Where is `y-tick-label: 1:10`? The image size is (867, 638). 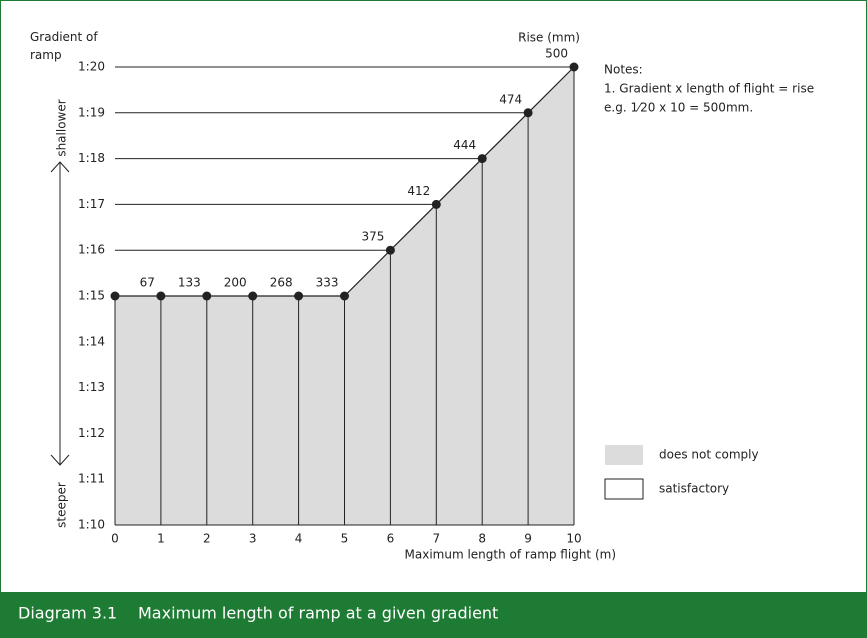
y-tick-label: 1:10 is located at coordinates (91, 525).